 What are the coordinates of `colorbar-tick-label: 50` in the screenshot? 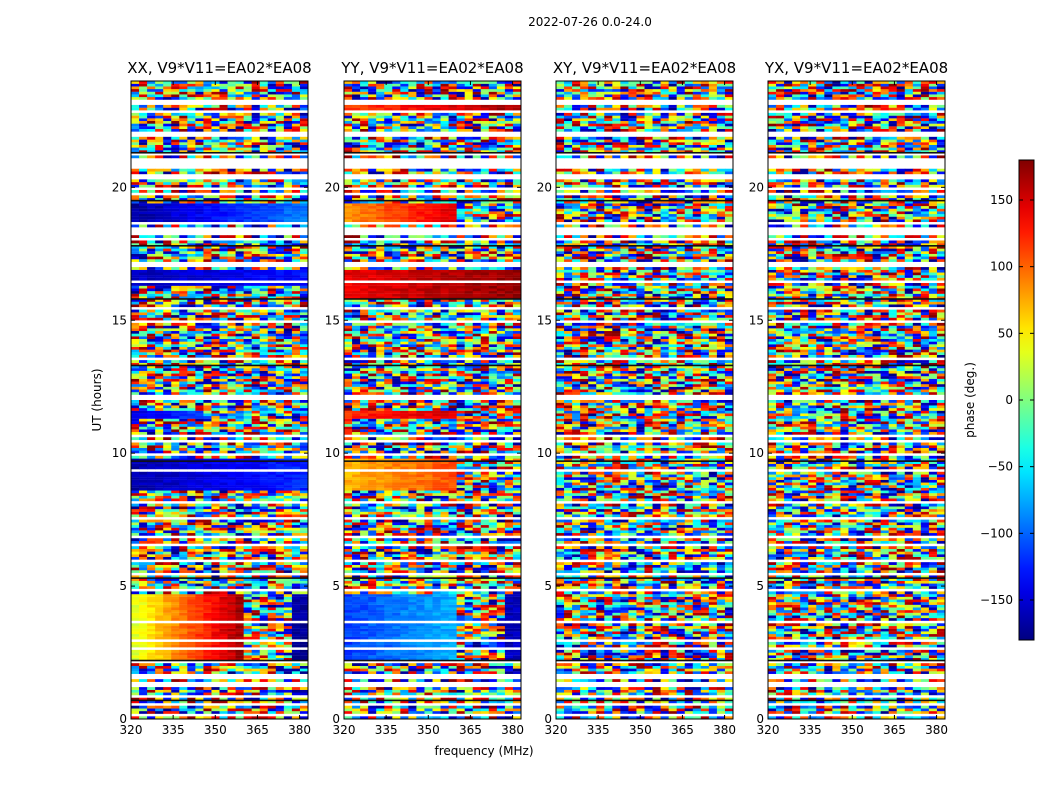 It's located at (1005, 333).